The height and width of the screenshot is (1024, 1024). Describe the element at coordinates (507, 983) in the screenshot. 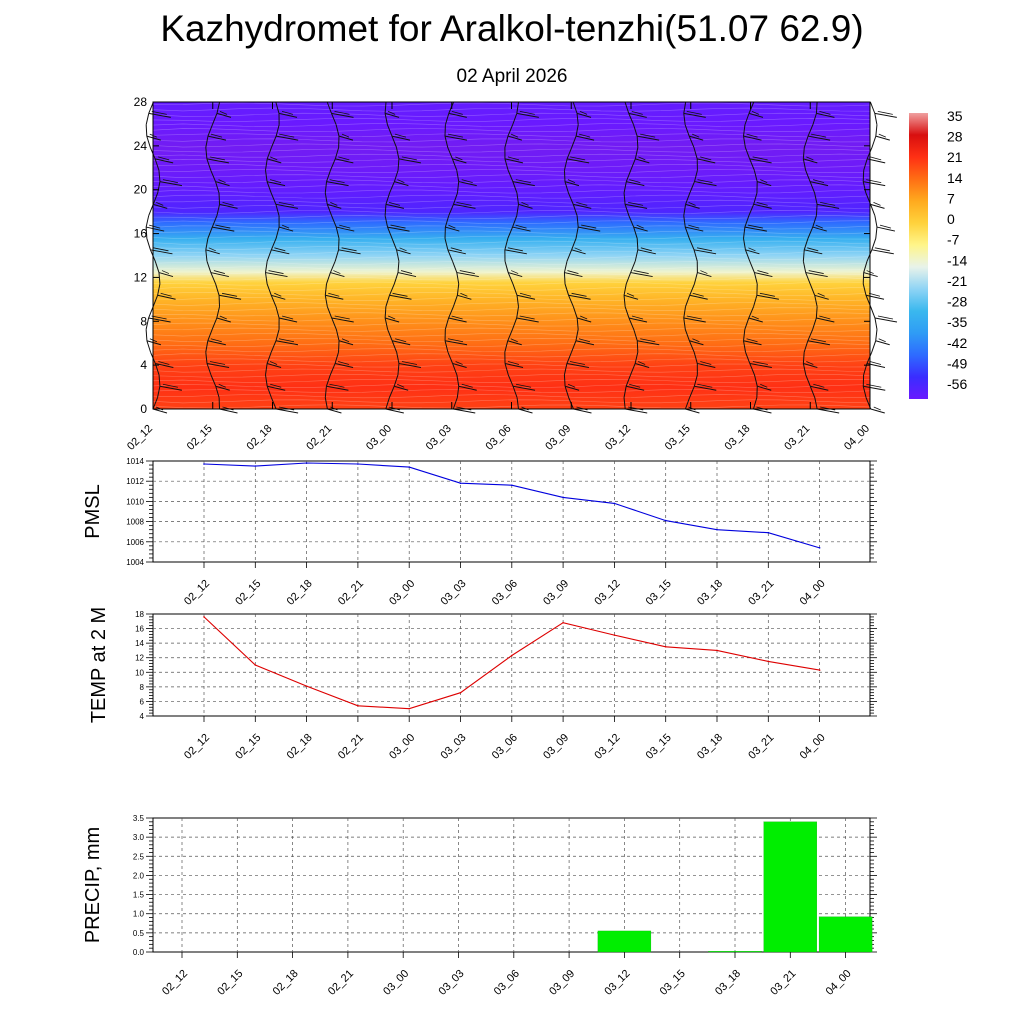

I see `x-tick-label: 03_06` at that location.